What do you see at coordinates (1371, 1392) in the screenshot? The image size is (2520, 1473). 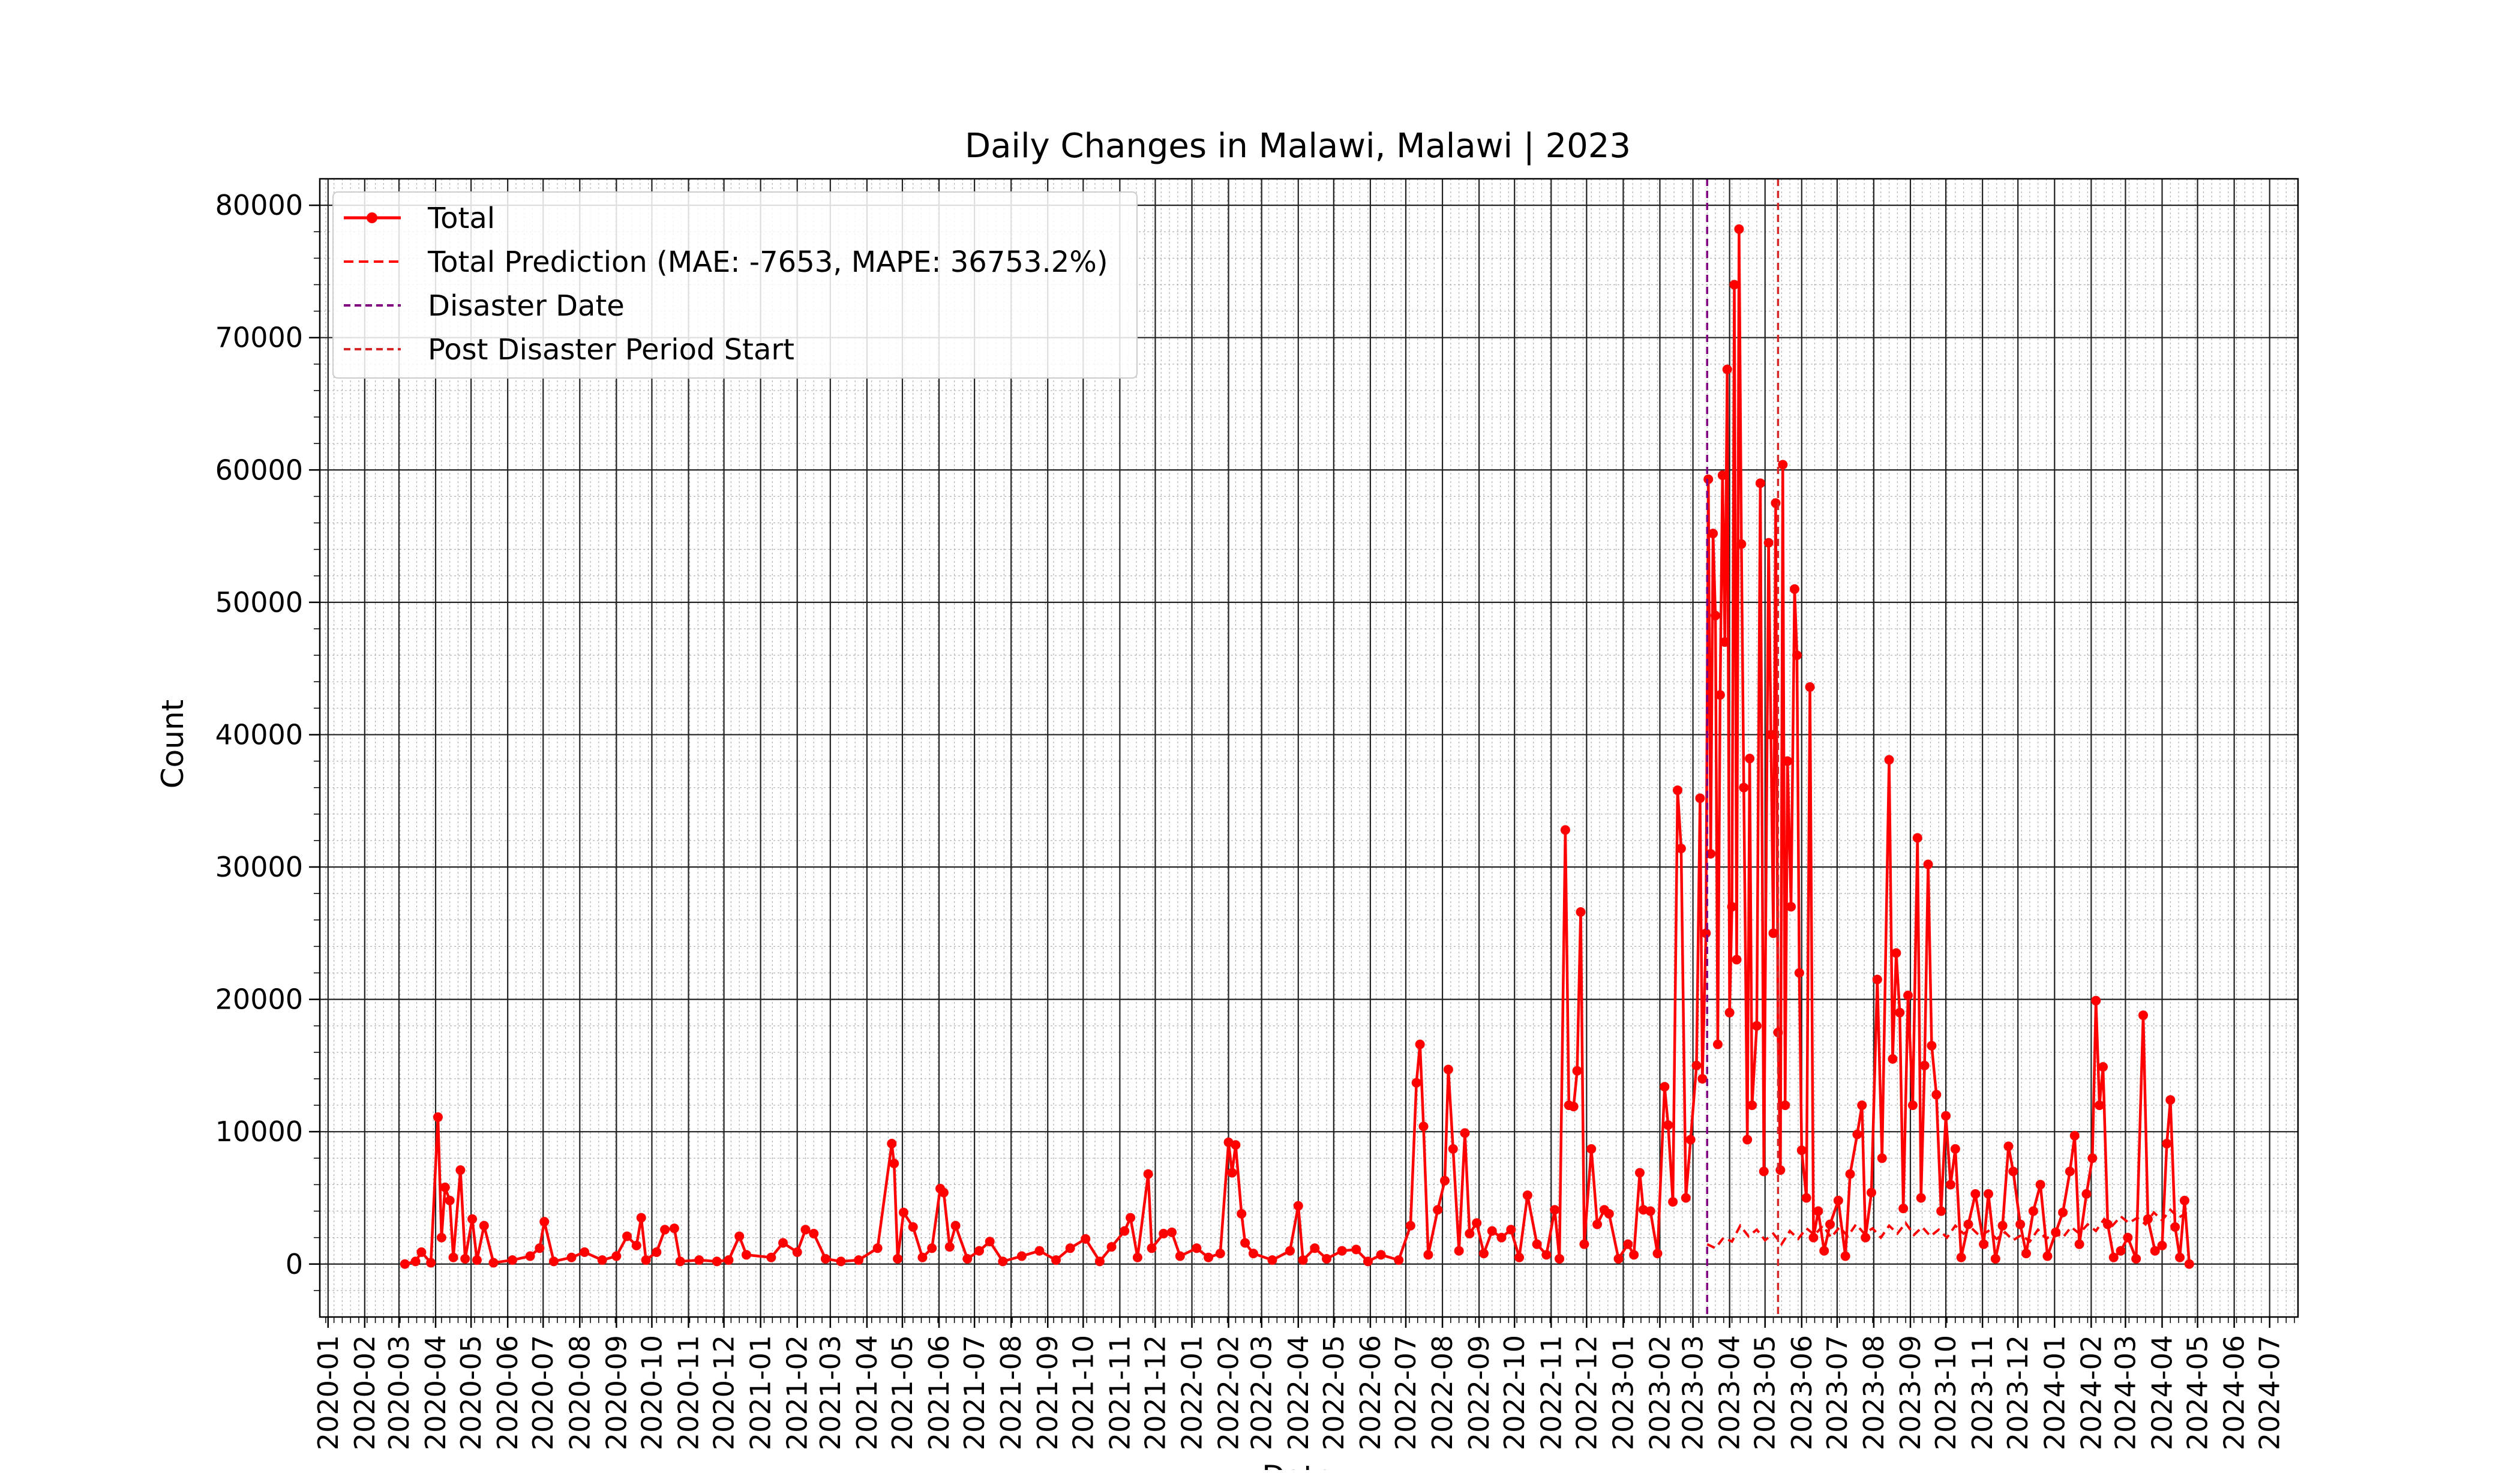 I see `x-tick-label: 2022-06` at bounding box center [1371, 1392].